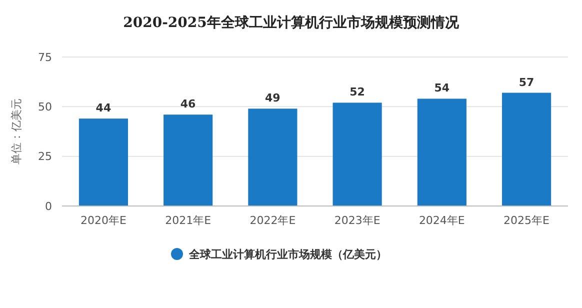 The image size is (582, 308). I want to click on data-label: 44, so click(104, 108).